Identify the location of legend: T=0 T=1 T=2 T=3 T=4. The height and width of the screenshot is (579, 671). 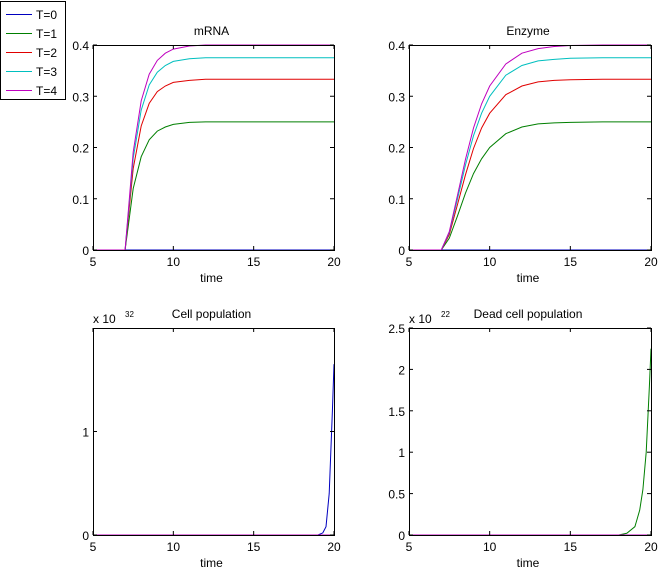
(33, 50).